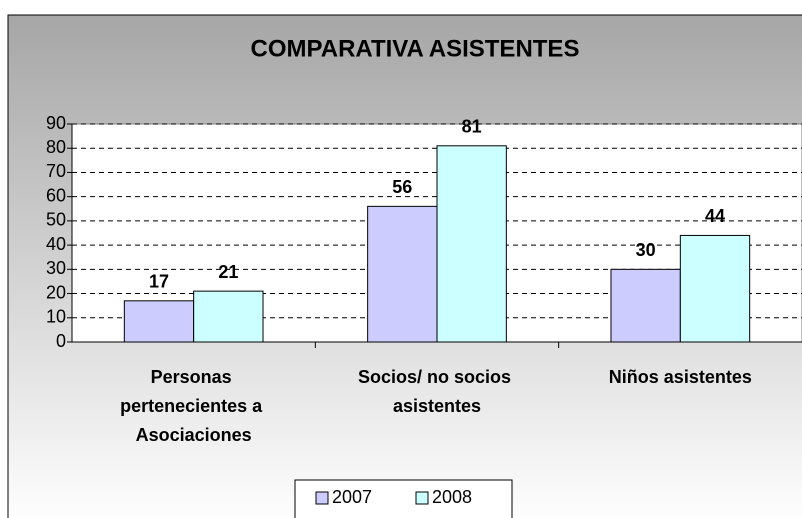 The width and height of the screenshot is (802, 518). Describe the element at coordinates (61, 341) in the screenshot. I see `y-tick-label: 0` at that location.